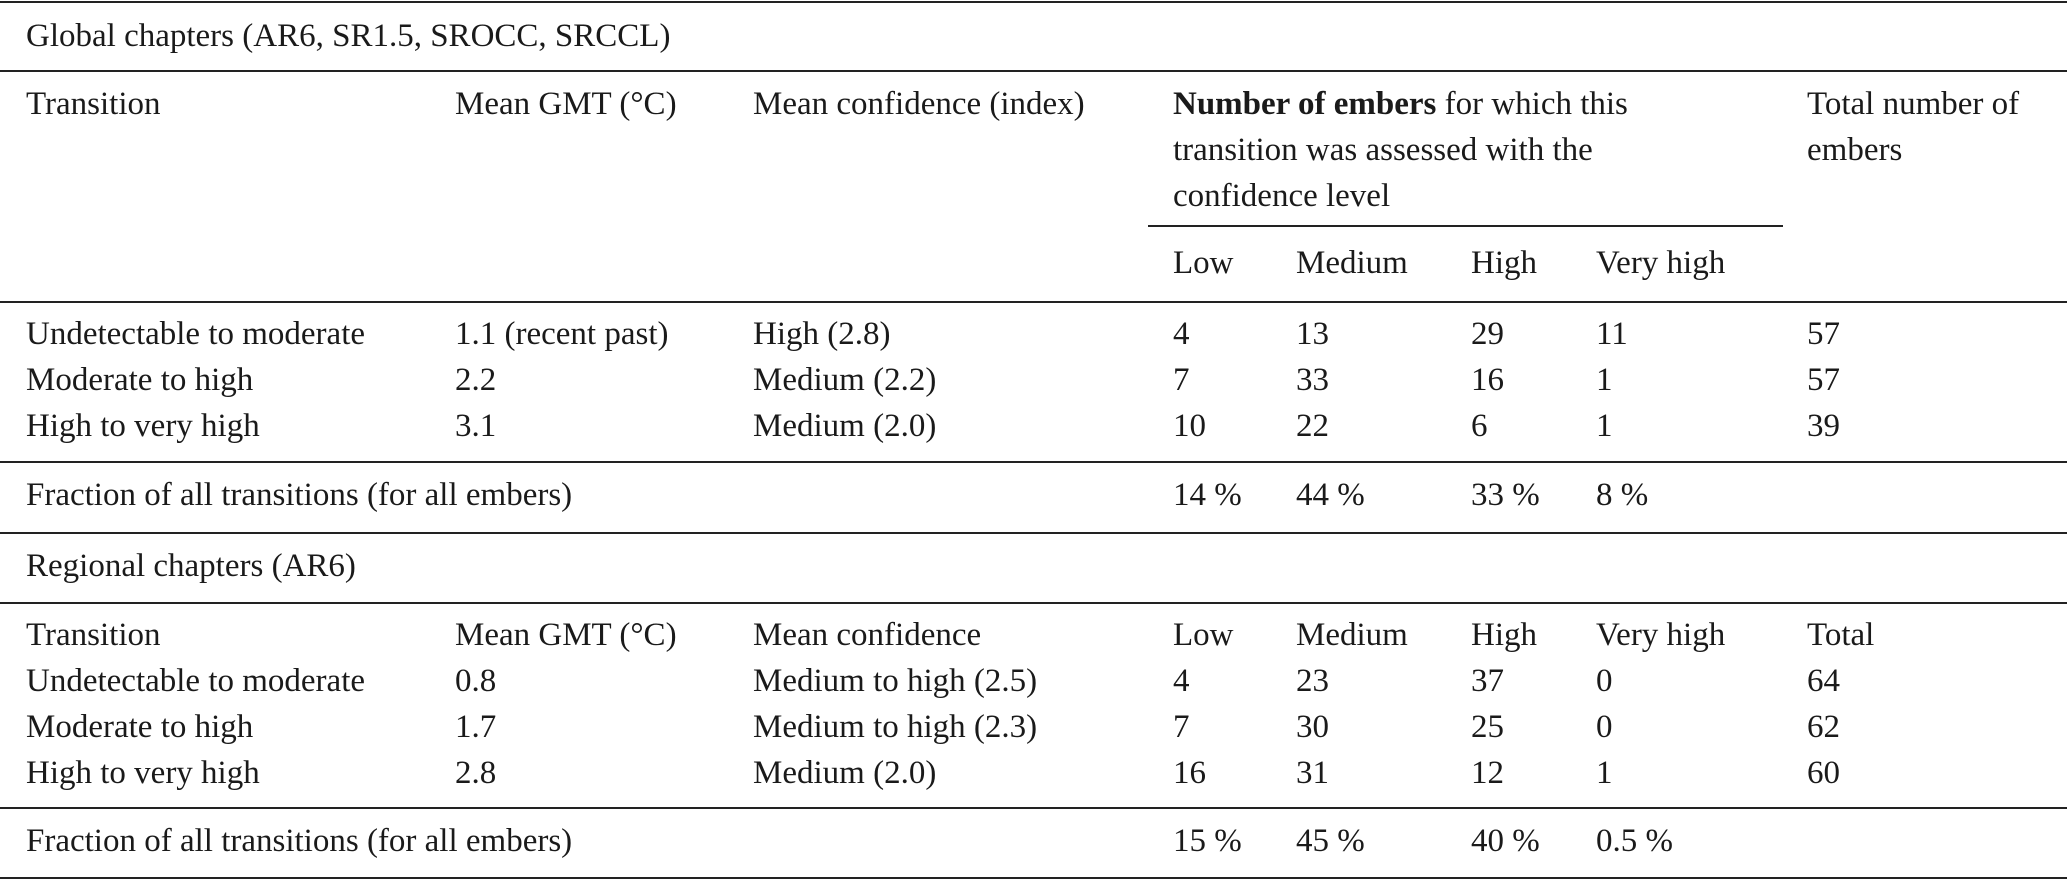 This screenshot has height=881, width=2067. Describe the element at coordinates (1612, 334) in the screenshot. I see `cell-very-high: 11` at that location.